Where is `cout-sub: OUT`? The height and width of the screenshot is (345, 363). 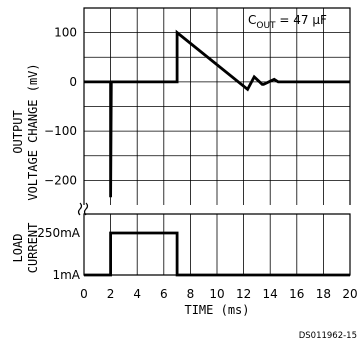 cout-sub: OUT is located at coordinates (266, 26).